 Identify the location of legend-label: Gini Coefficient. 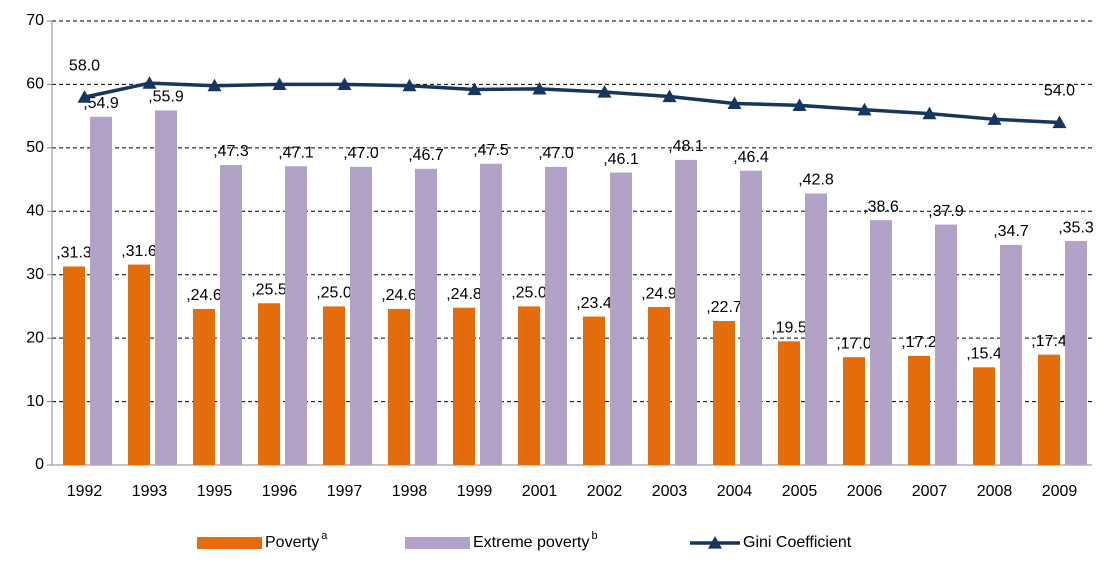
(797, 542).